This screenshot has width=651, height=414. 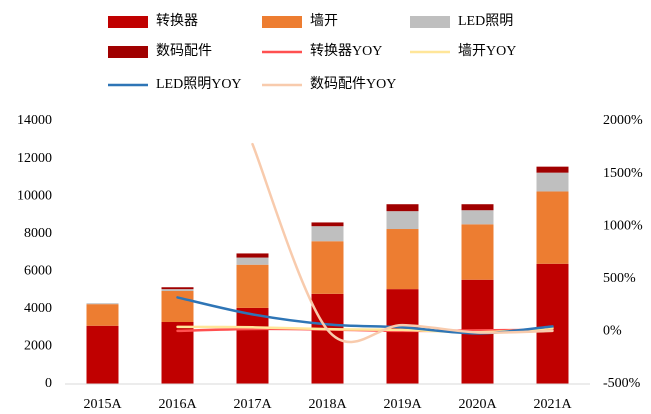 What do you see at coordinates (34, 195) in the screenshot?
I see `y-tick-label: 10000` at bounding box center [34, 195].